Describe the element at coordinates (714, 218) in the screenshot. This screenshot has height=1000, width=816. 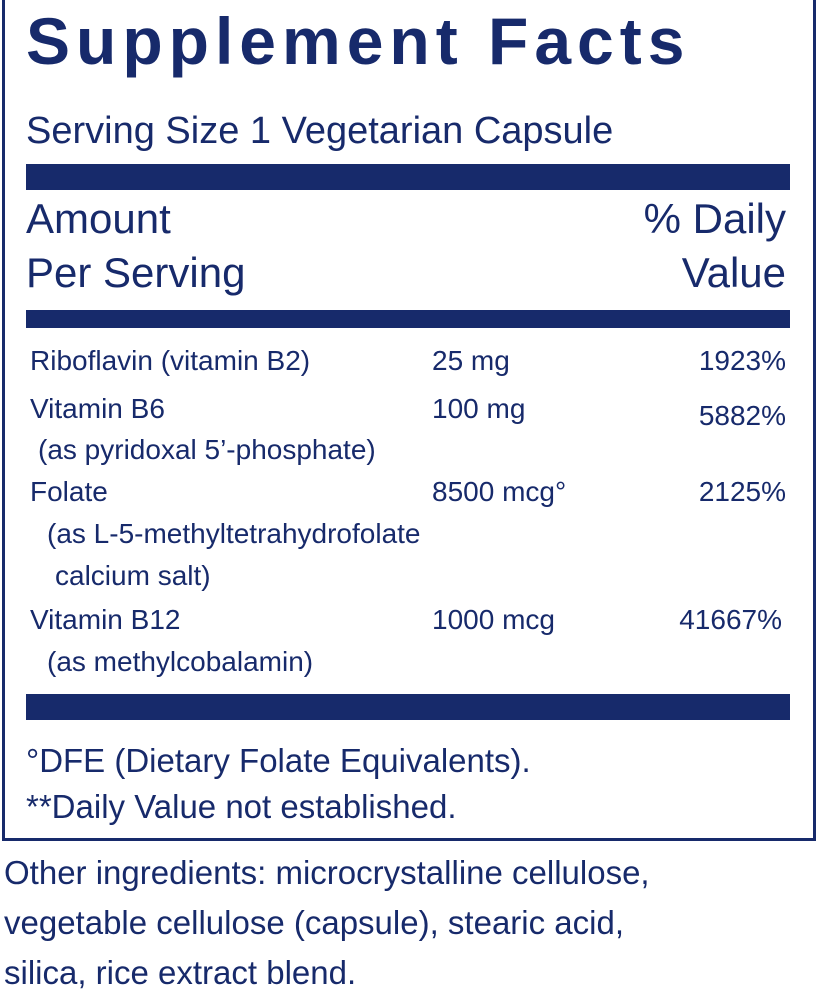
I see `header-dv: % Daily` at that location.